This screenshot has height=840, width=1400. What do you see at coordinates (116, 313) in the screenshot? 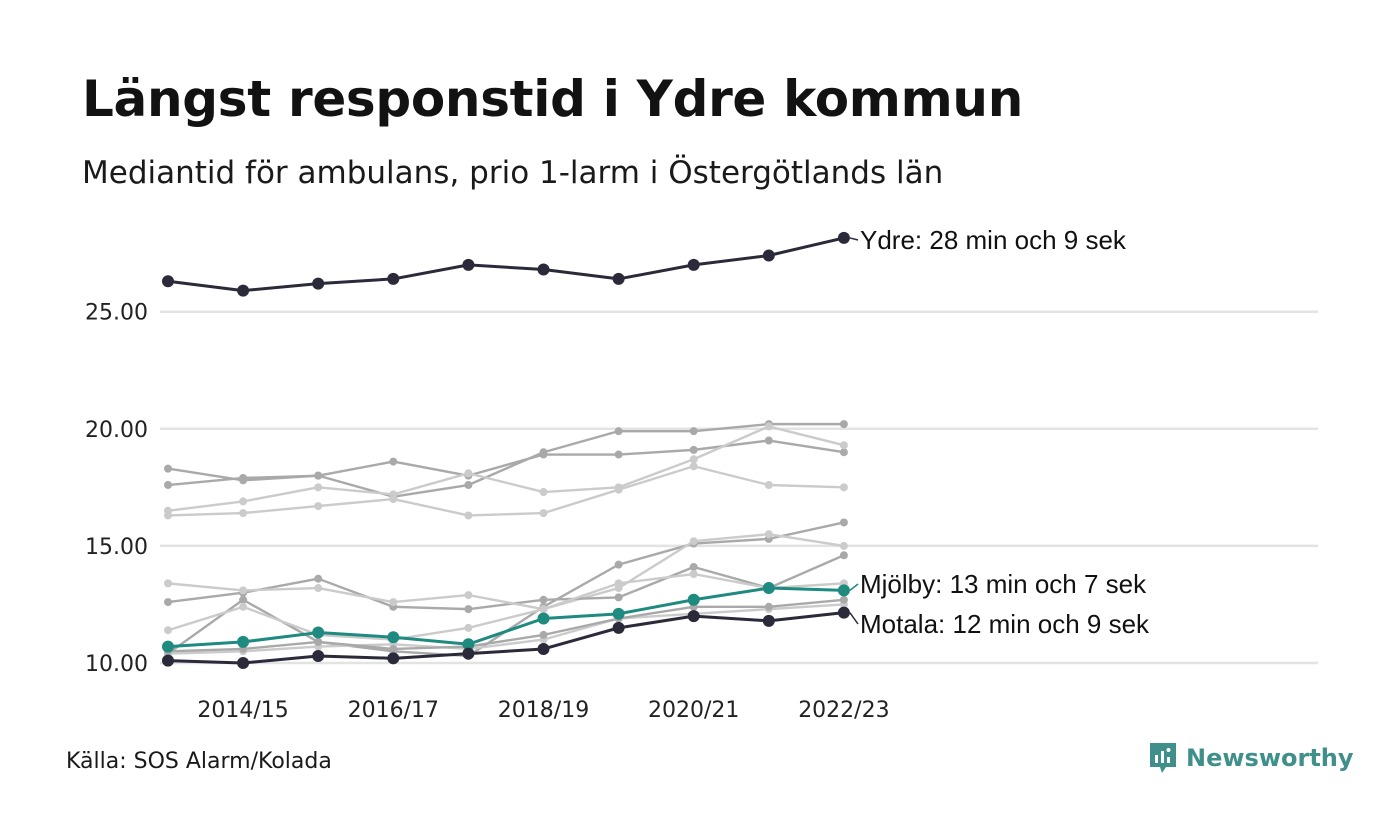
I see `y-tick-label: 25.00` at bounding box center [116, 313].